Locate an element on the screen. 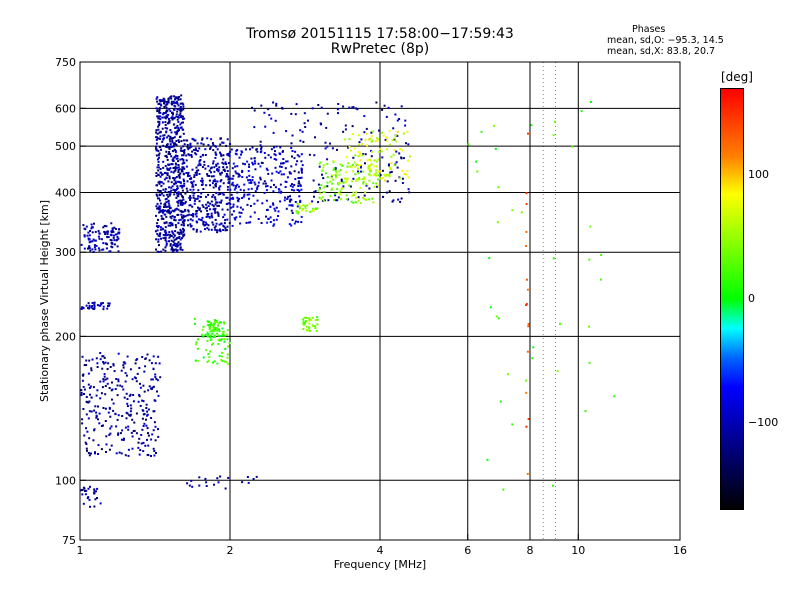 The image size is (800, 600). x-axis-label: Frequency [MHz] is located at coordinates (380, 564).